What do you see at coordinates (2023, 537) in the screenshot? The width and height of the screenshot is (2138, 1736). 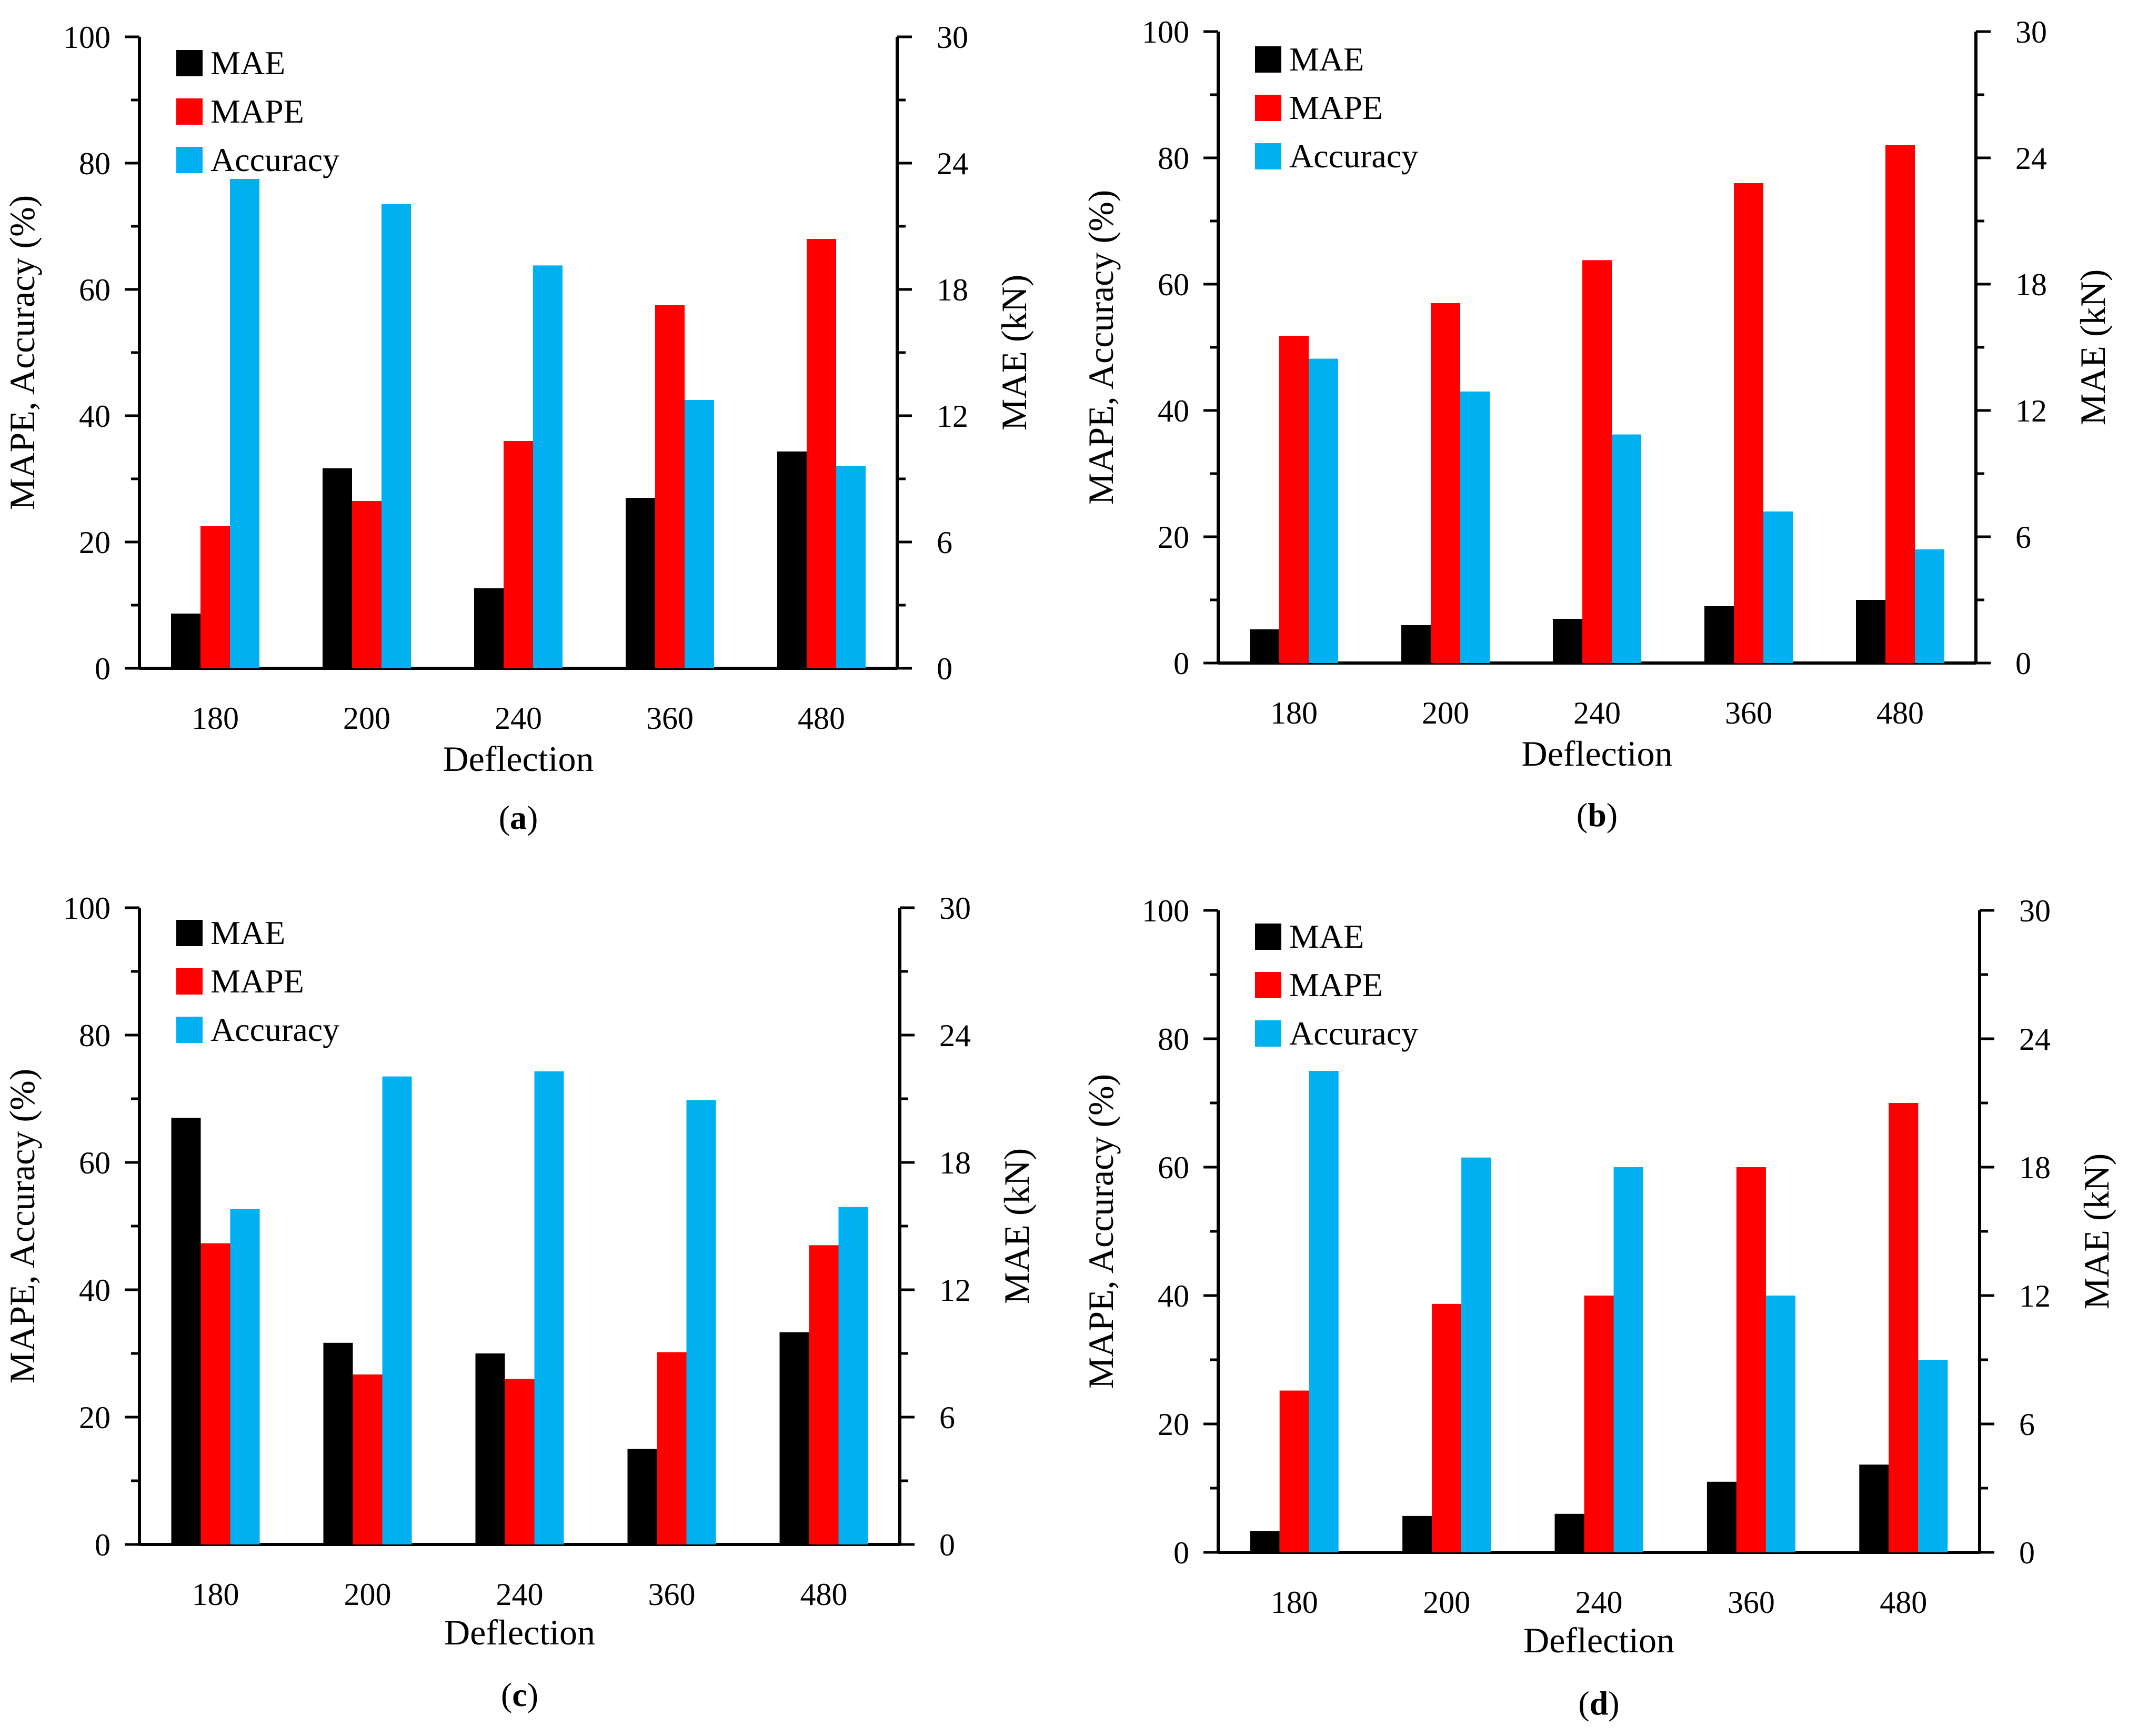 I see `right-tick-label: 6` at bounding box center [2023, 537].